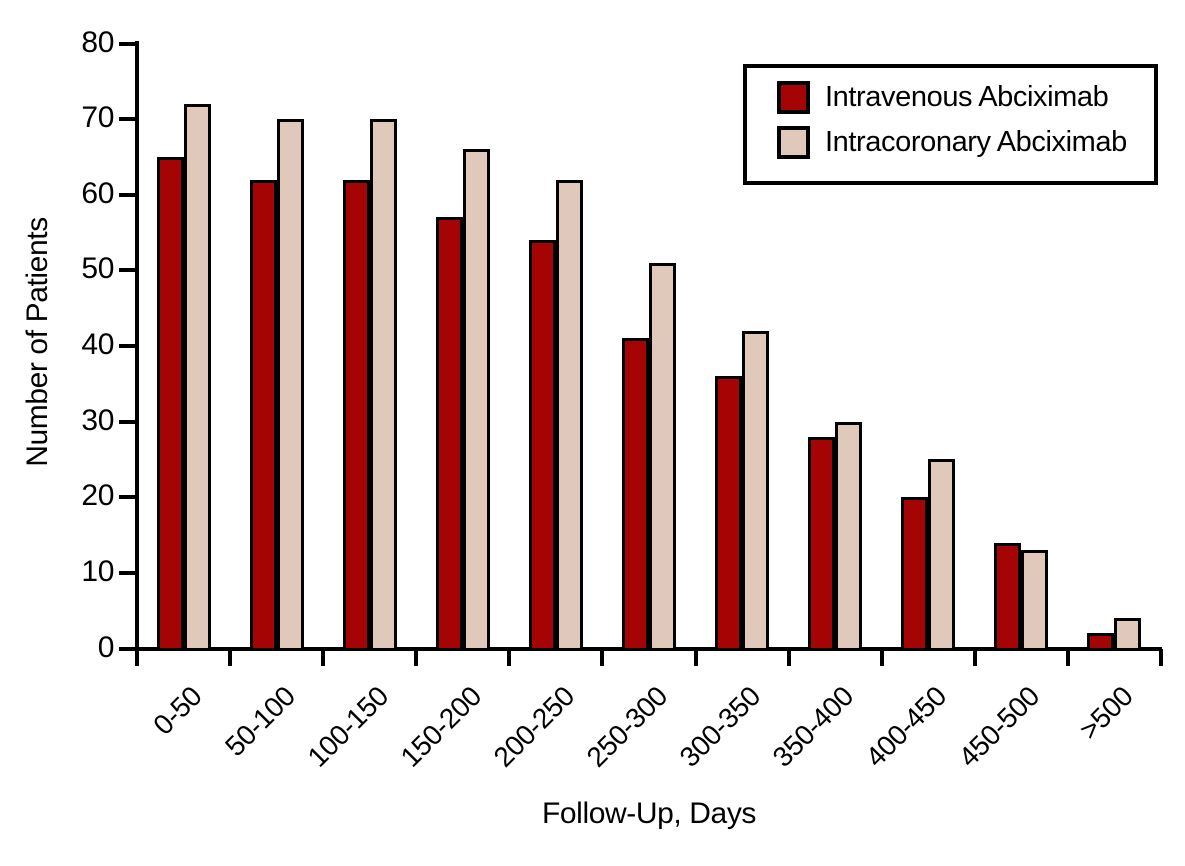 The height and width of the screenshot is (866, 1185). Describe the element at coordinates (720, 726) in the screenshot. I see `x-category-label: 300-350` at that location.